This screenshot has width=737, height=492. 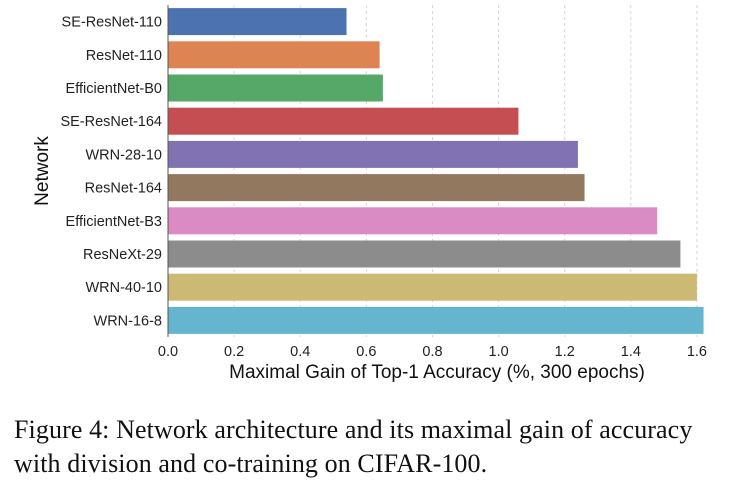 I want to click on y-tick-label: SE-ResNet-110, so click(x=112, y=23).